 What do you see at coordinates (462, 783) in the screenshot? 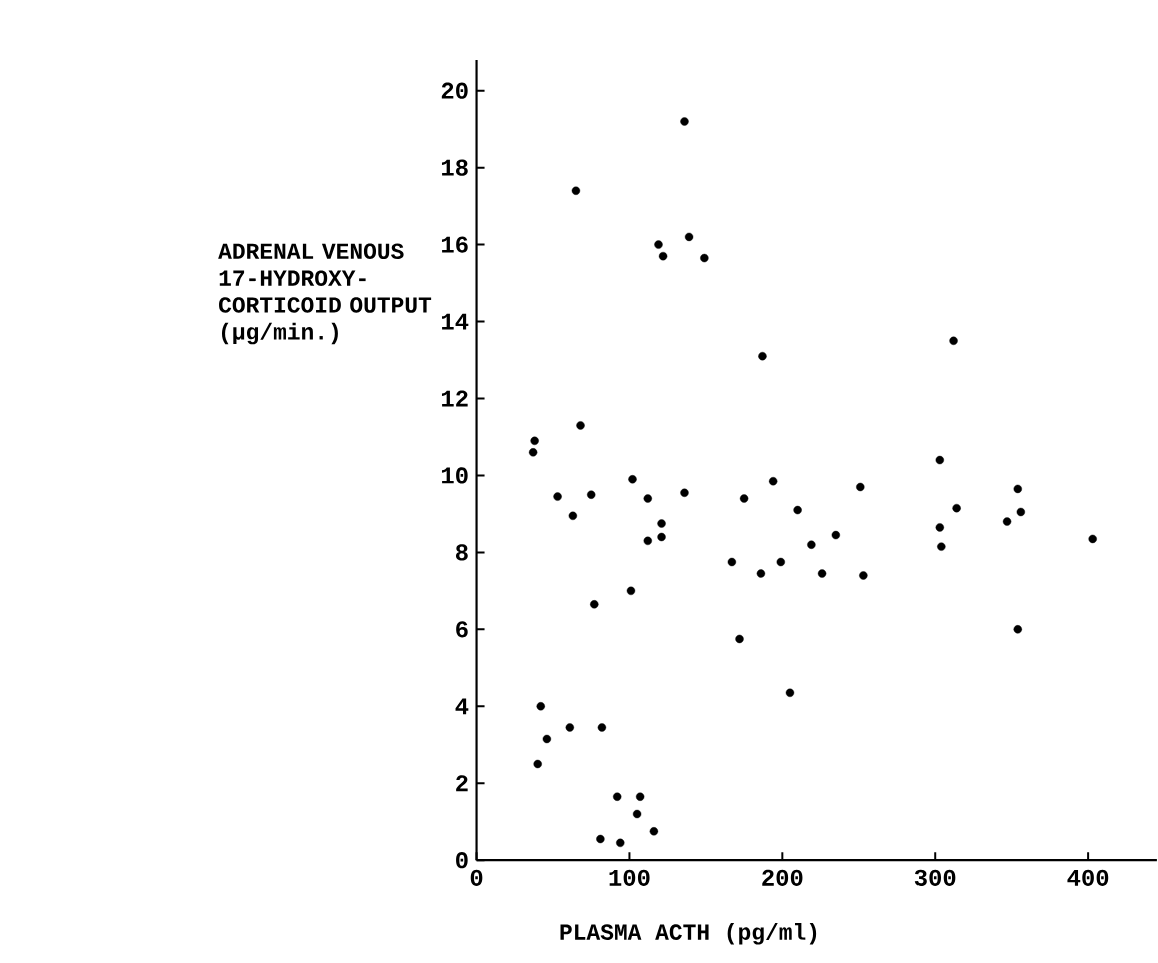
I see `y-tick-label: 2` at bounding box center [462, 783].